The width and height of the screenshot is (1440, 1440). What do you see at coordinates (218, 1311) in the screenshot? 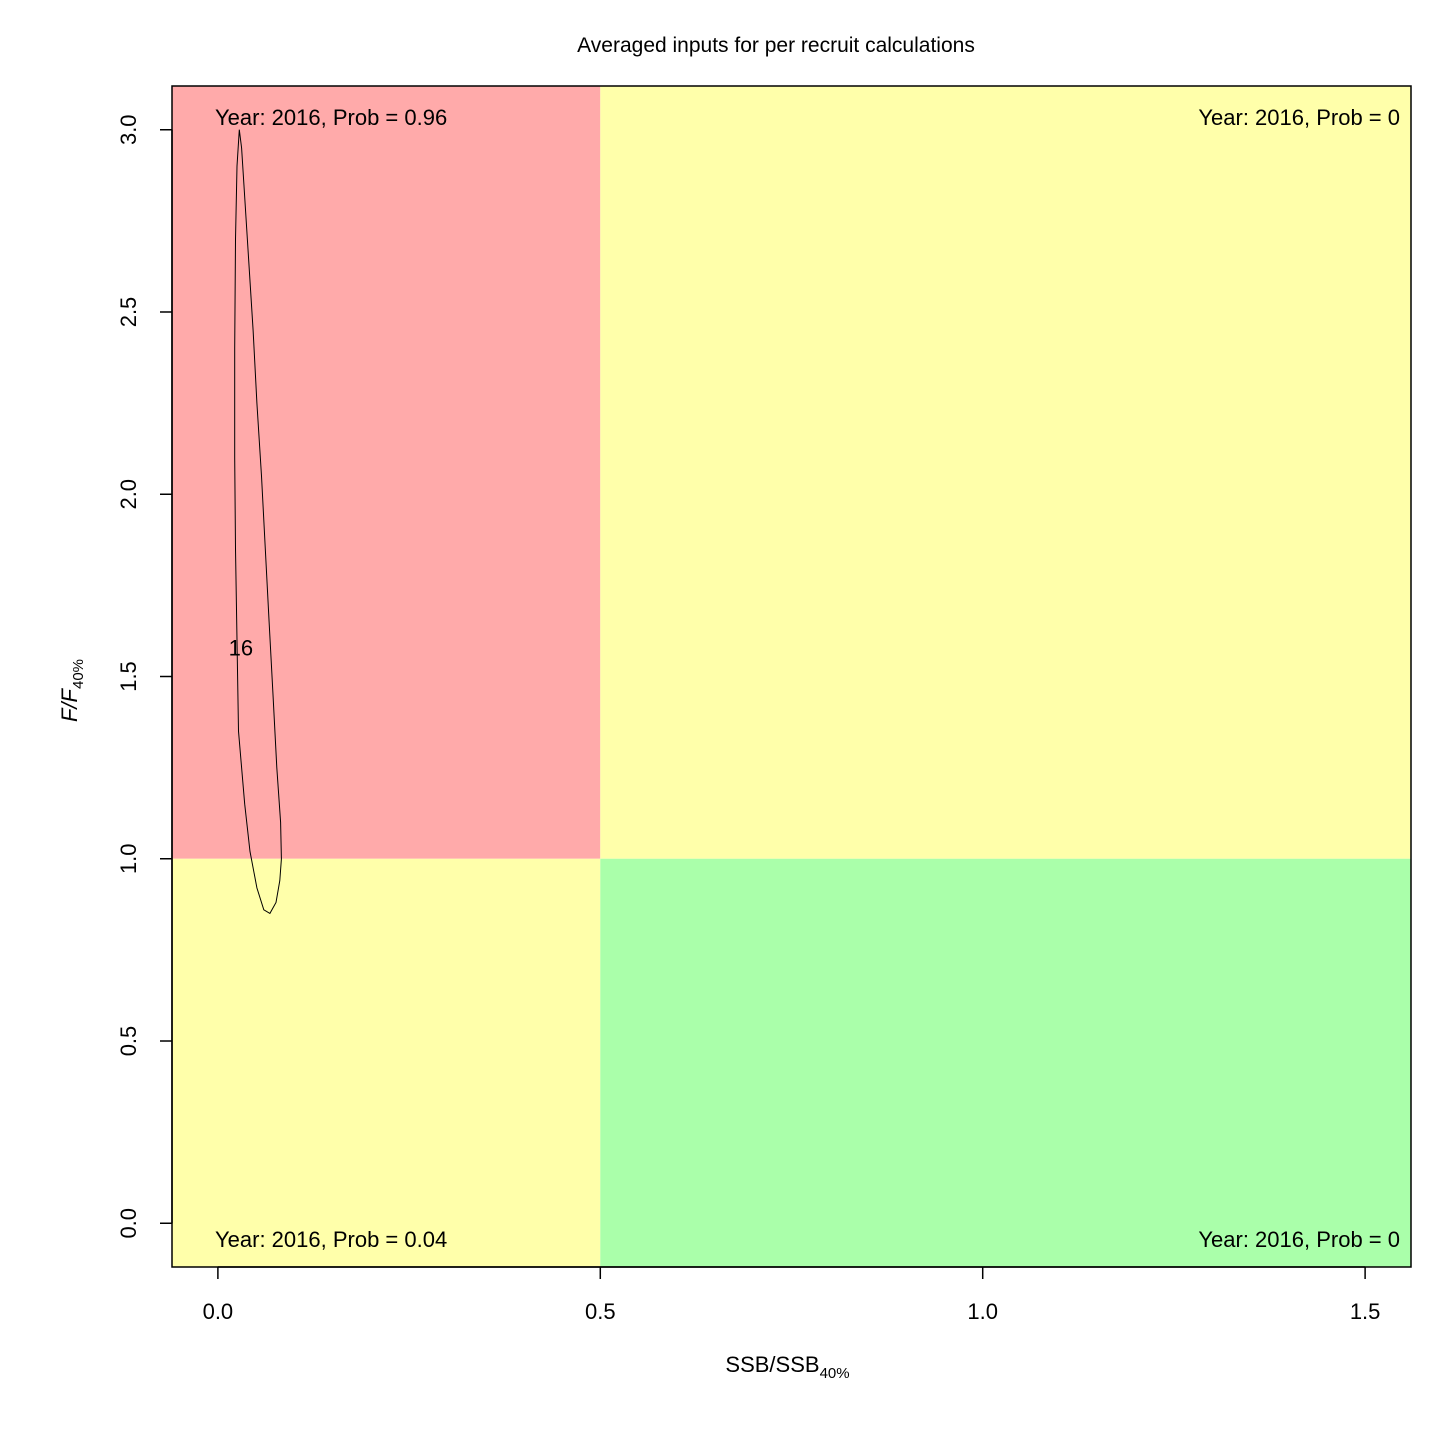
I see `x-tick-label: 0.0` at bounding box center [218, 1311].